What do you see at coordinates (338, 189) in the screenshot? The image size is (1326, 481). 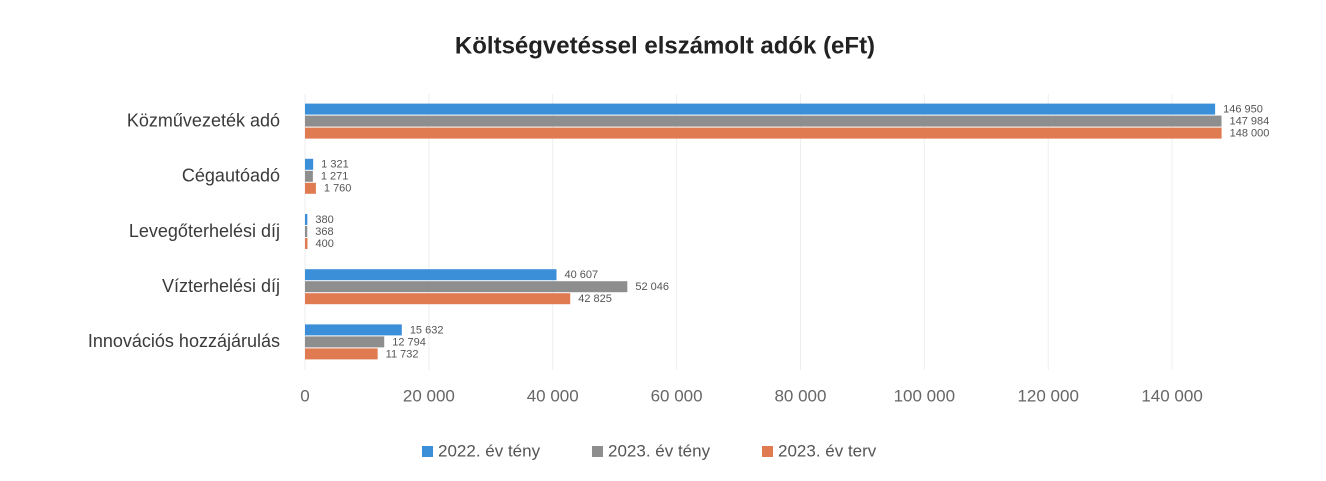 I see `value-label: 1 760` at bounding box center [338, 189].